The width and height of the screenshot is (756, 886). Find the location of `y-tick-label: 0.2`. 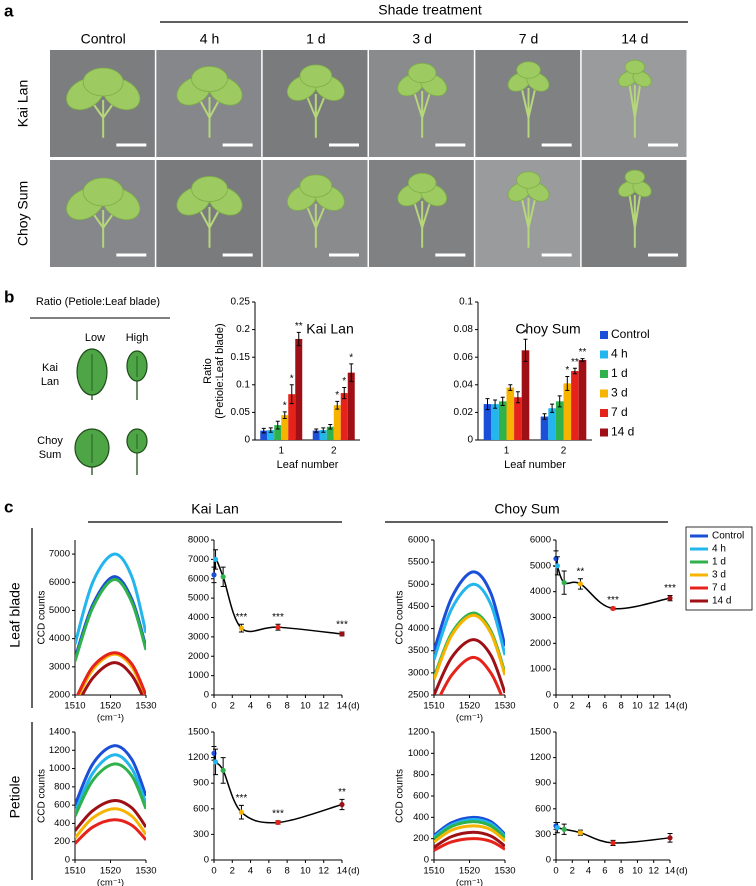

y-tick-label: 0.2 is located at coordinates (243, 329).